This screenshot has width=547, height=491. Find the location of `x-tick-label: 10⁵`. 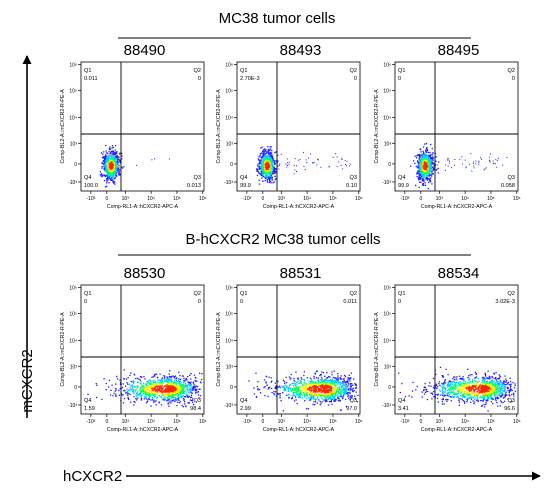

x-tick-label: 10⁵ is located at coordinates (333, 422).